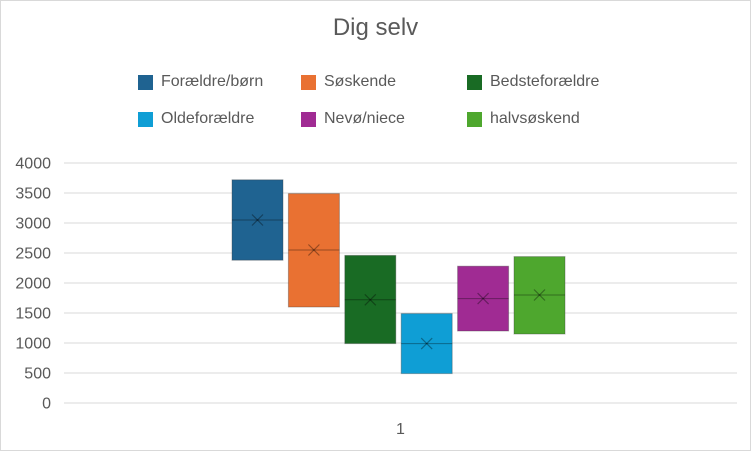 The width and height of the screenshot is (751, 451). What do you see at coordinates (208, 118) in the screenshot?
I see `legend-label: Oldeforældre` at bounding box center [208, 118].